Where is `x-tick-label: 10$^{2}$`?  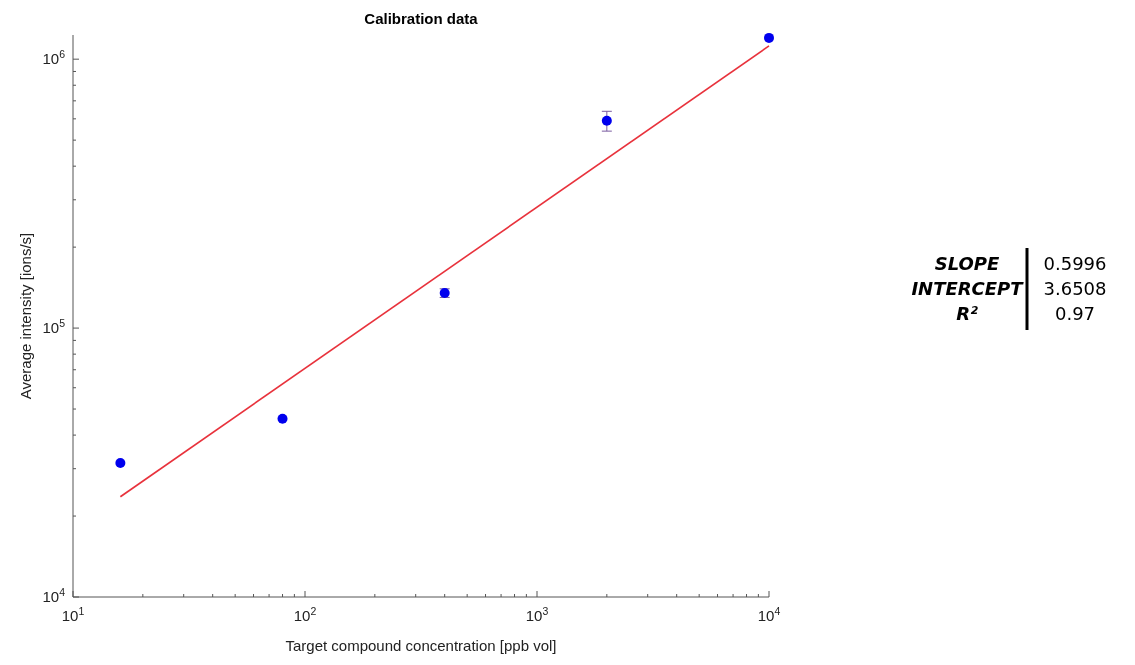
x-tick-label: 10$^{2}$ is located at coordinates (305, 614).